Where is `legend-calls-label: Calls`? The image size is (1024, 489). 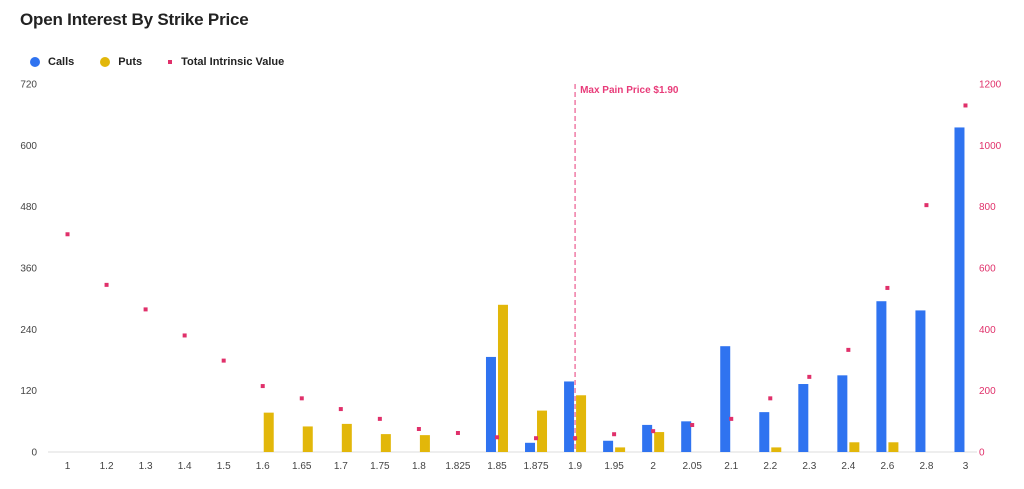
legend-calls-label: Calls is located at coordinates (61, 62).